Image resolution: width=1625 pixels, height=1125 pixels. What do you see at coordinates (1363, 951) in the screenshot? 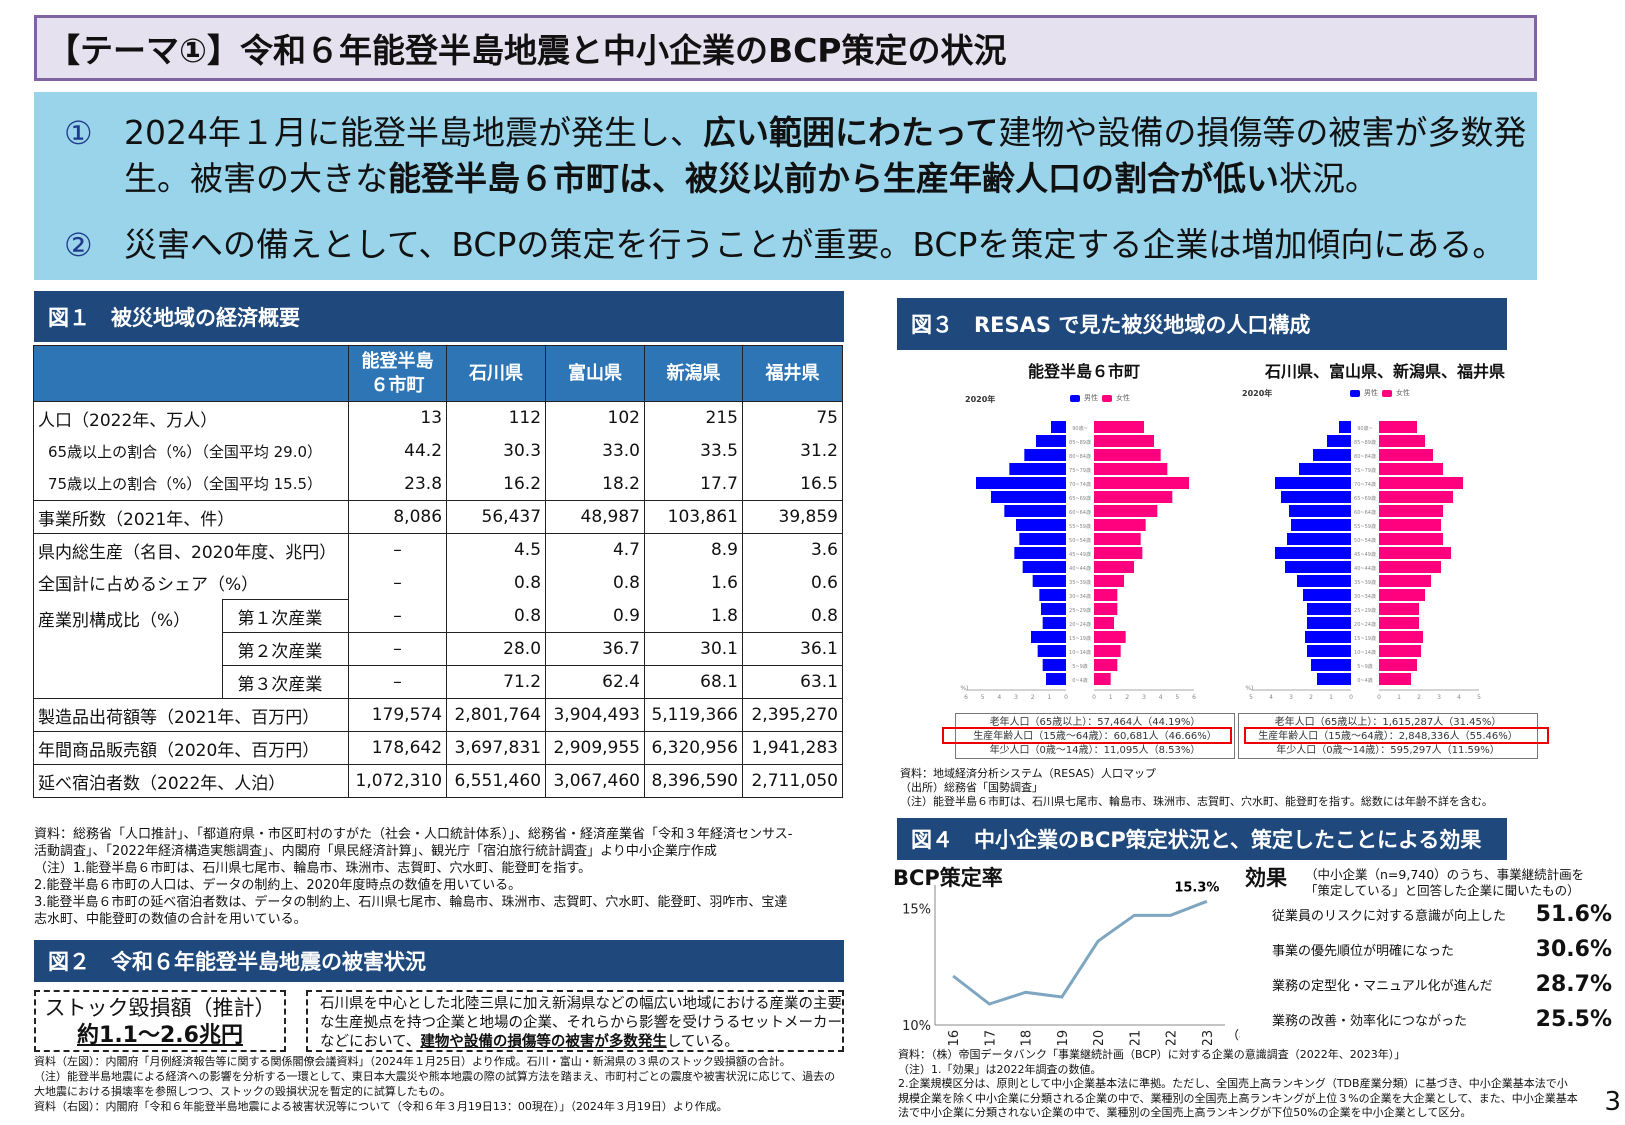
I see `effect-label: 事業の優先順位が明確になった` at bounding box center [1363, 951].